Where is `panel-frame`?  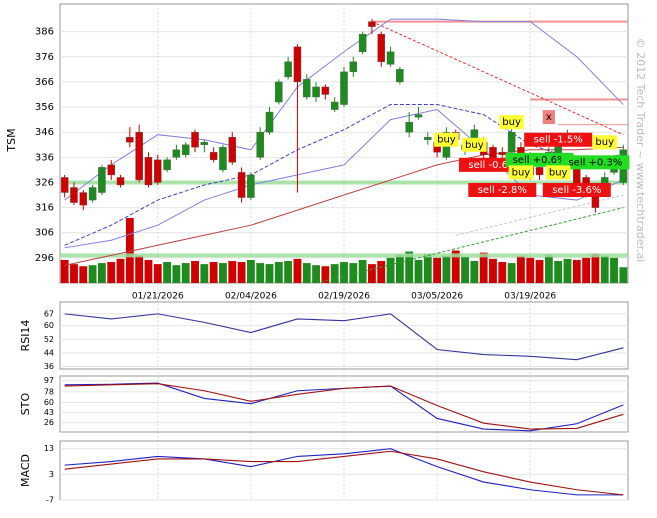
panel-frame is located at coordinates (344, 335).